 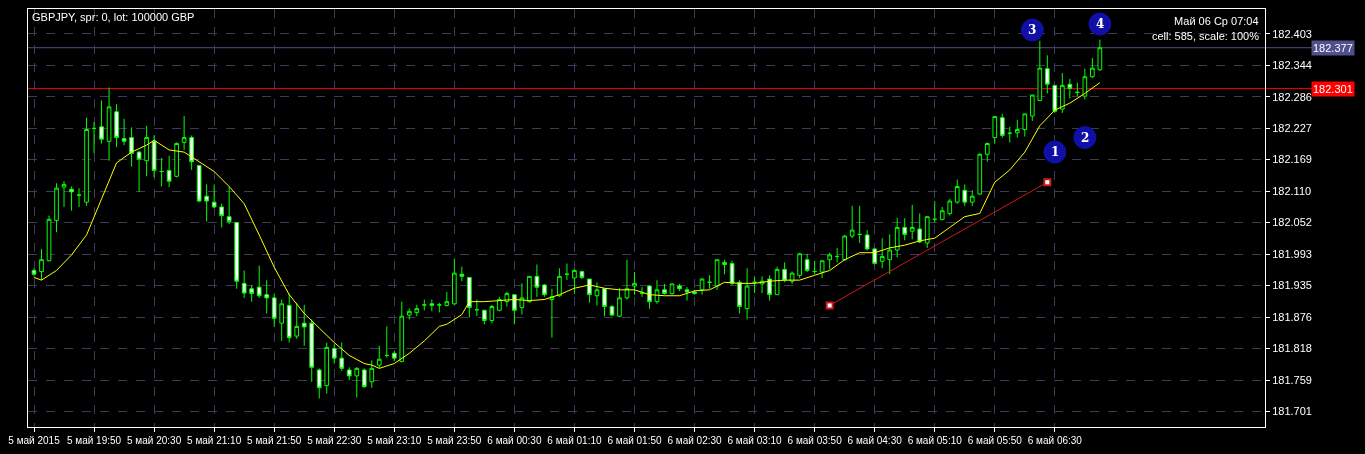 I want to click on x-tick-label: 6 май 03:10, so click(x=755, y=440).